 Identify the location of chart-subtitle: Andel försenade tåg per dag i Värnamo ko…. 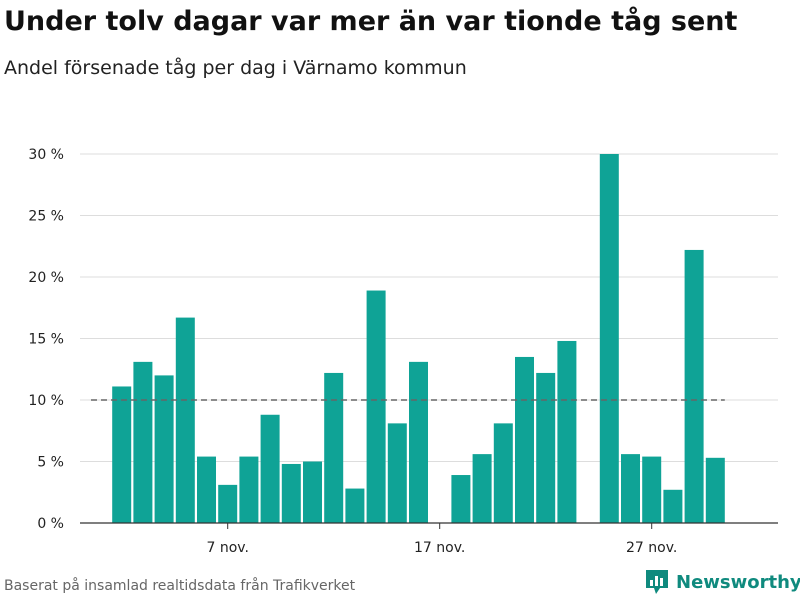
(235, 68).